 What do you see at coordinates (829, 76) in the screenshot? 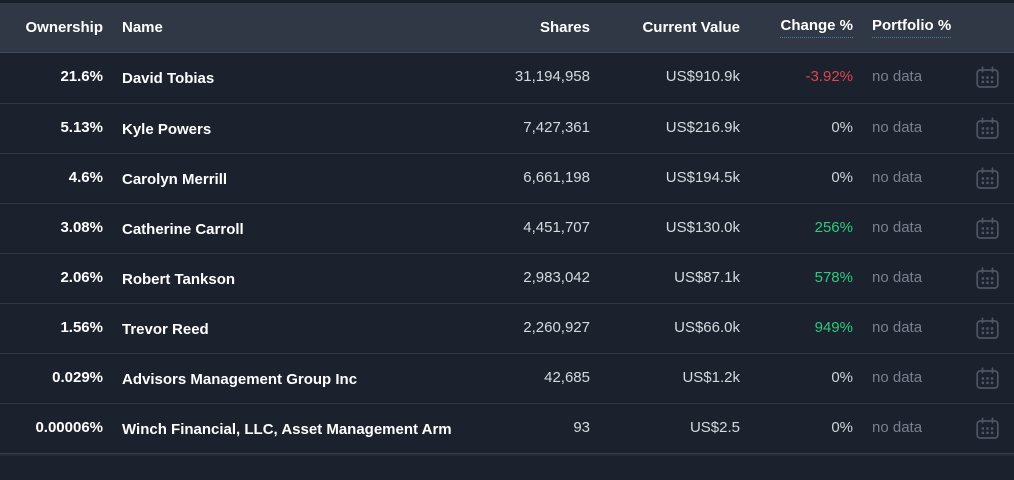
I see `change-pct-value: -3.92%` at bounding box center [829, 76].